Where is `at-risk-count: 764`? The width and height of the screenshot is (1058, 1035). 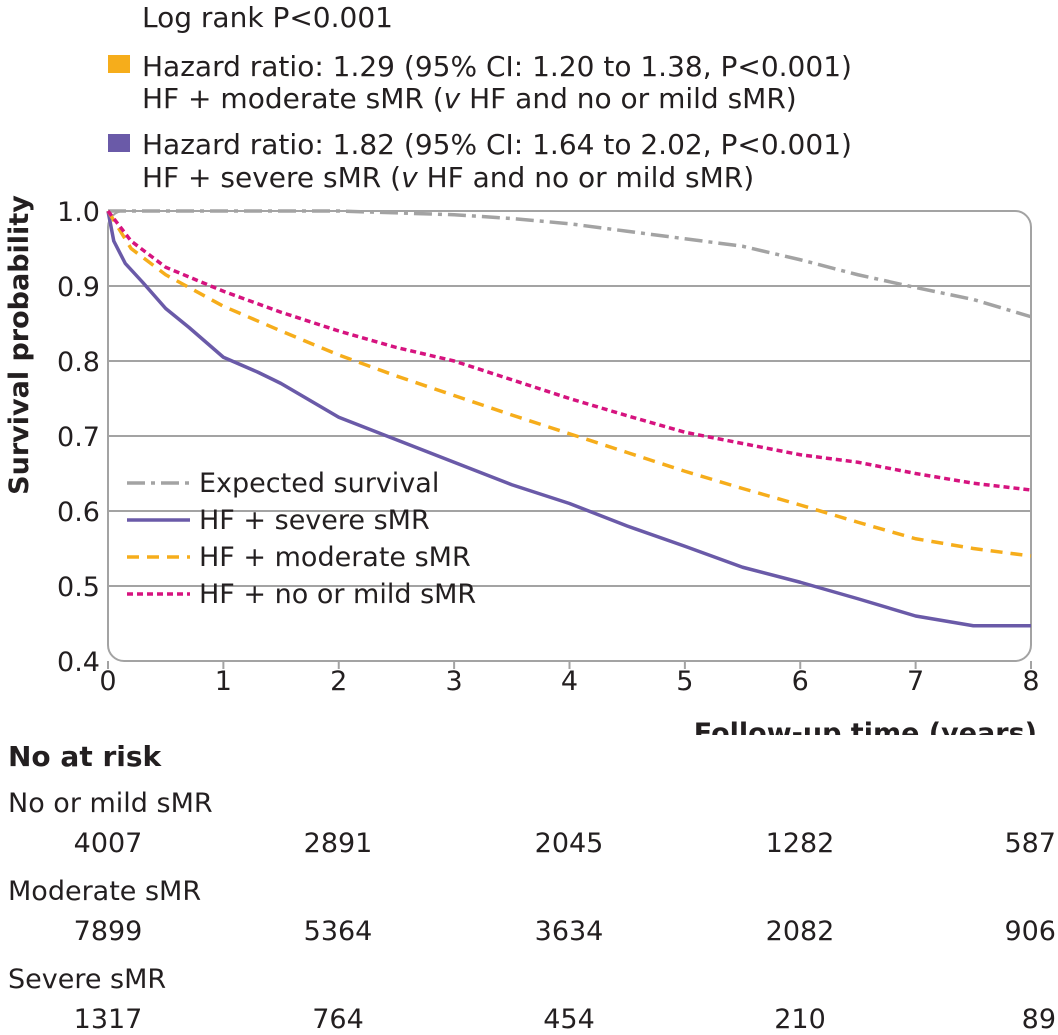 at-risk-count: 764 is located at coordinates (338, 1019).